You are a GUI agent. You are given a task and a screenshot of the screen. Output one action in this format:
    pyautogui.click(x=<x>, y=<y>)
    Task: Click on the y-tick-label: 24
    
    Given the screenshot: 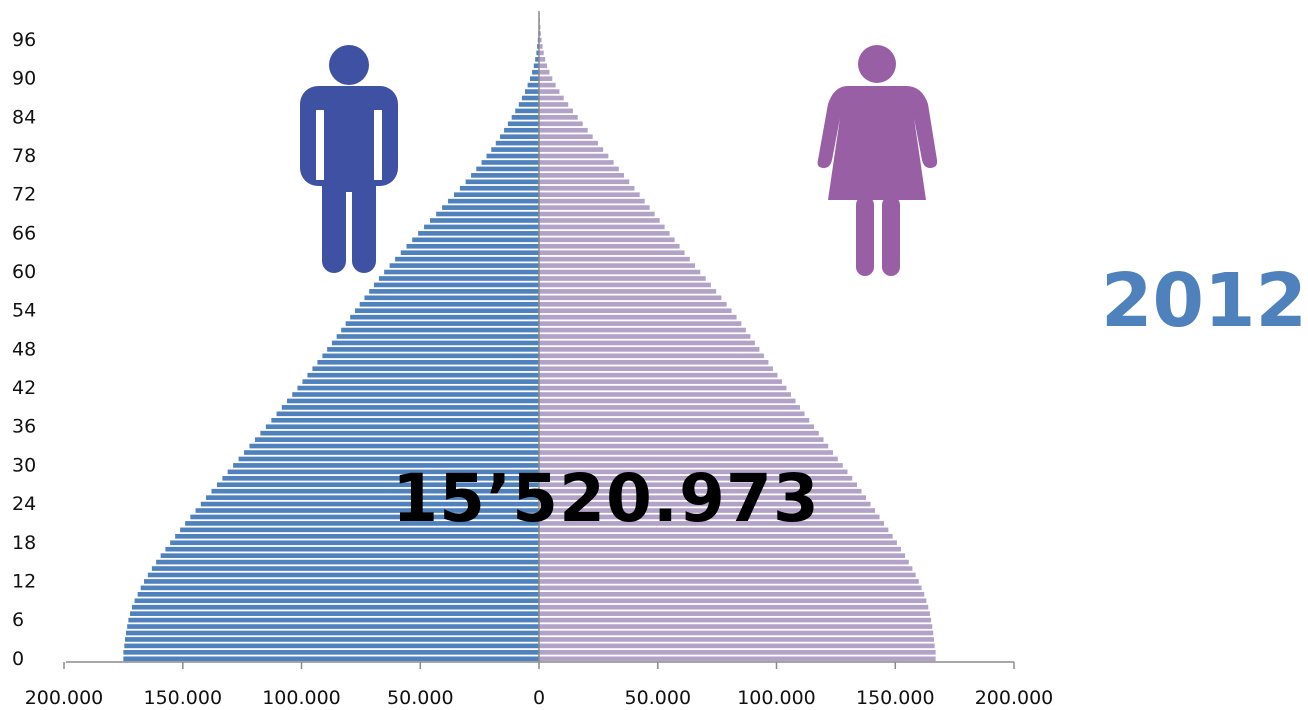 What is the action you would take?
    pyautogui.click(x=24, y=504)
    